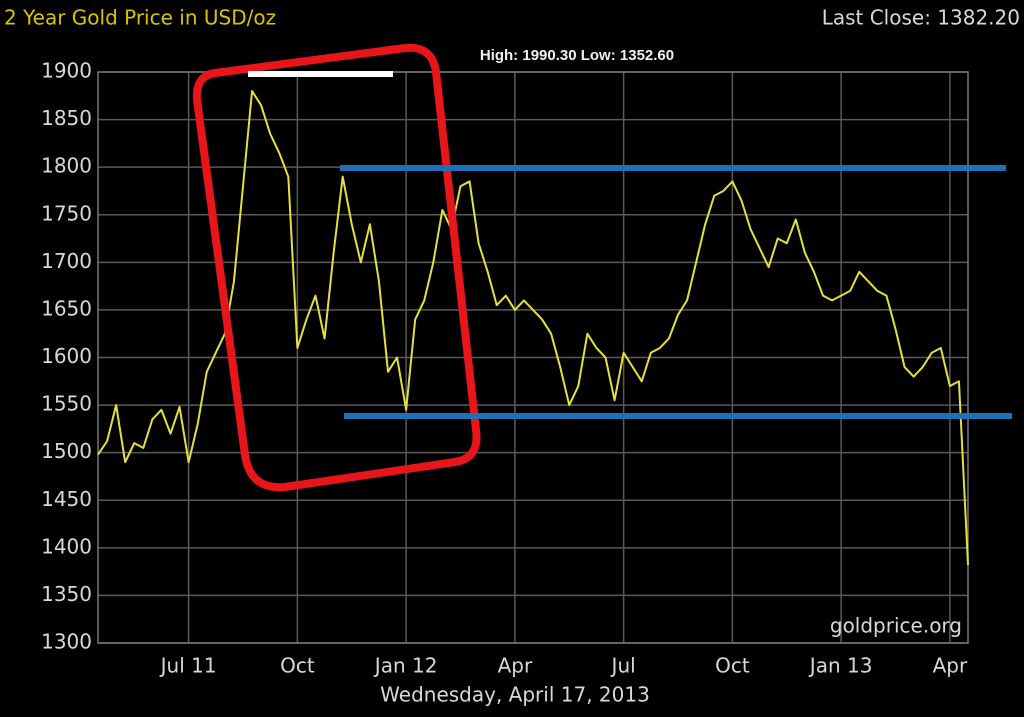  I want to click on y-tick-label: 1650, so click(66, 308).